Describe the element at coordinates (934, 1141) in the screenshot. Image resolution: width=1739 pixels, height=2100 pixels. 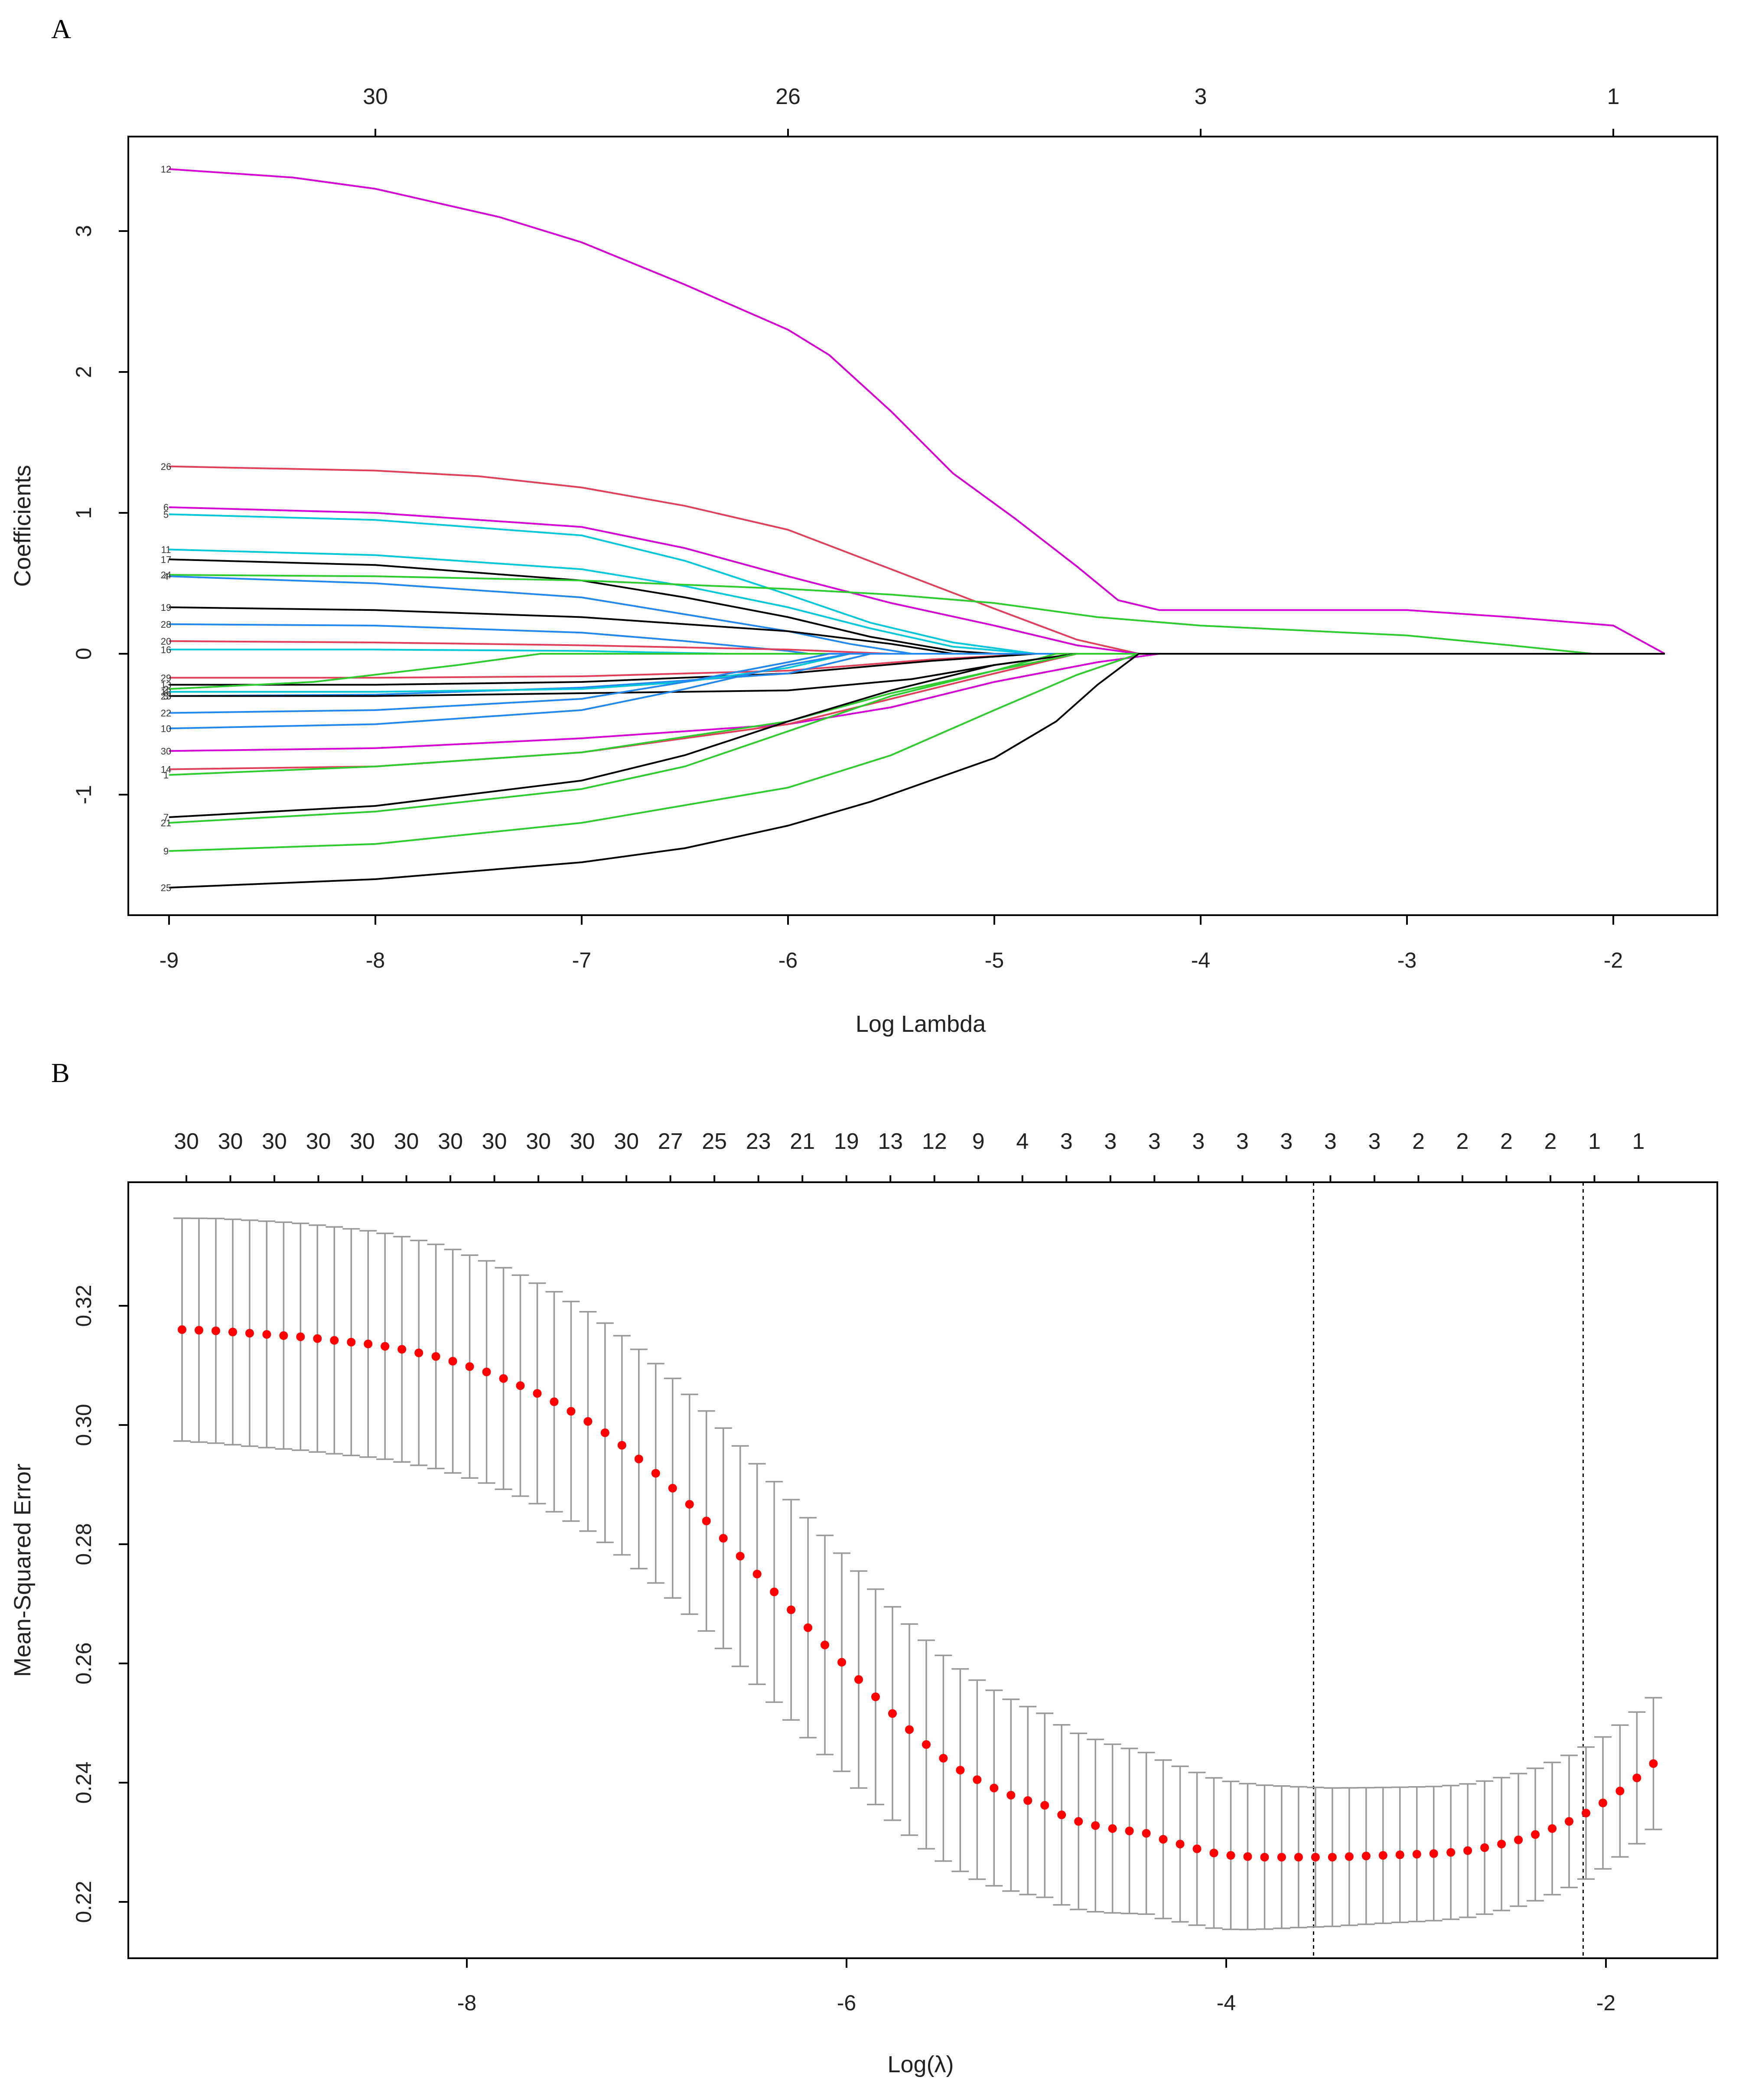
I see `panel-b-top-count-label: 12` at that location.